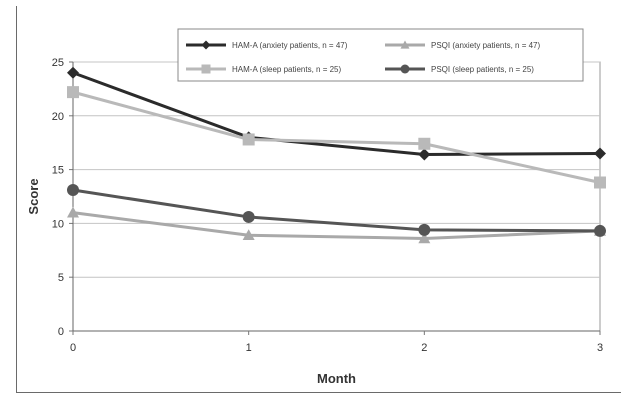 Image resolution: width=630 pixels, height=399 pixels. I want to click on y-tick-label: 5, so click(61, 278).